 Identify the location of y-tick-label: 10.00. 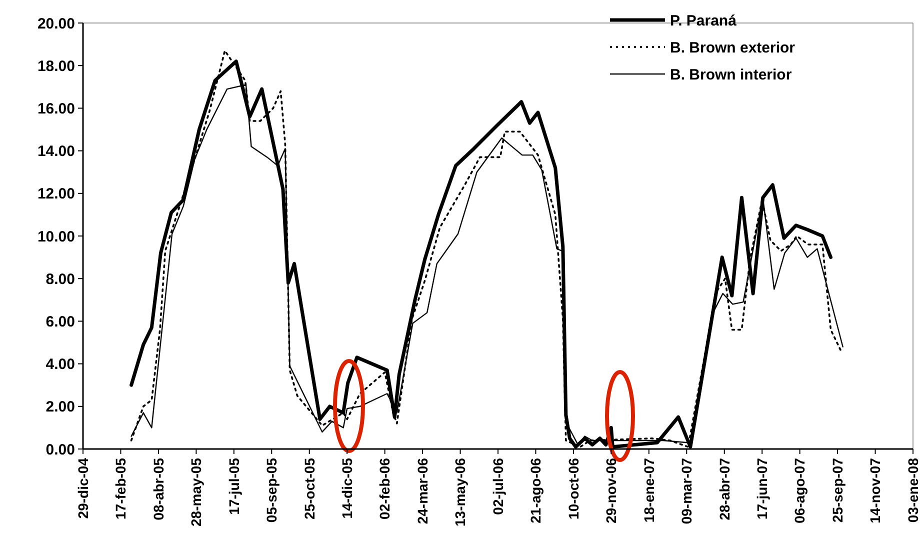
(56, 237).